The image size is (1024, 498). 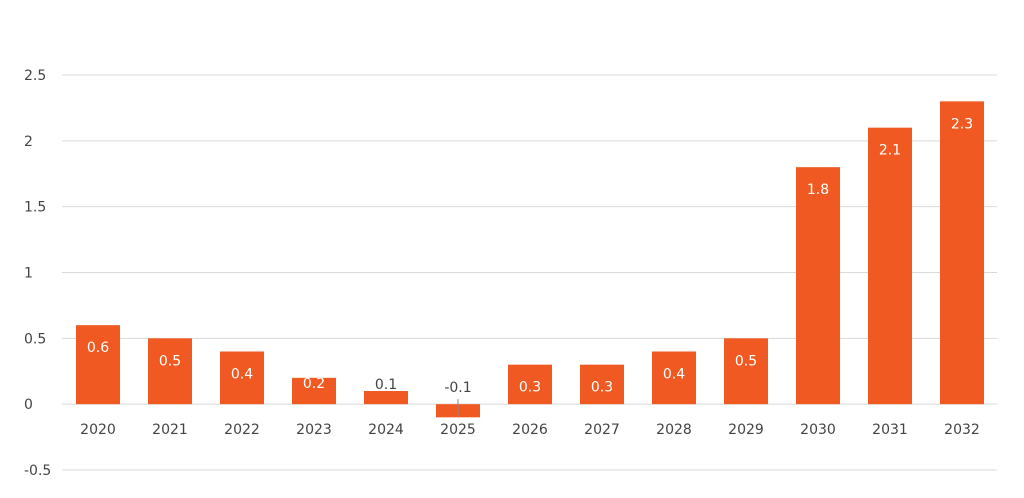 What do you see at coordinates (98, 348) in the screenshot?
I see `data-label: 0.6` at bounding box center [98, 348].